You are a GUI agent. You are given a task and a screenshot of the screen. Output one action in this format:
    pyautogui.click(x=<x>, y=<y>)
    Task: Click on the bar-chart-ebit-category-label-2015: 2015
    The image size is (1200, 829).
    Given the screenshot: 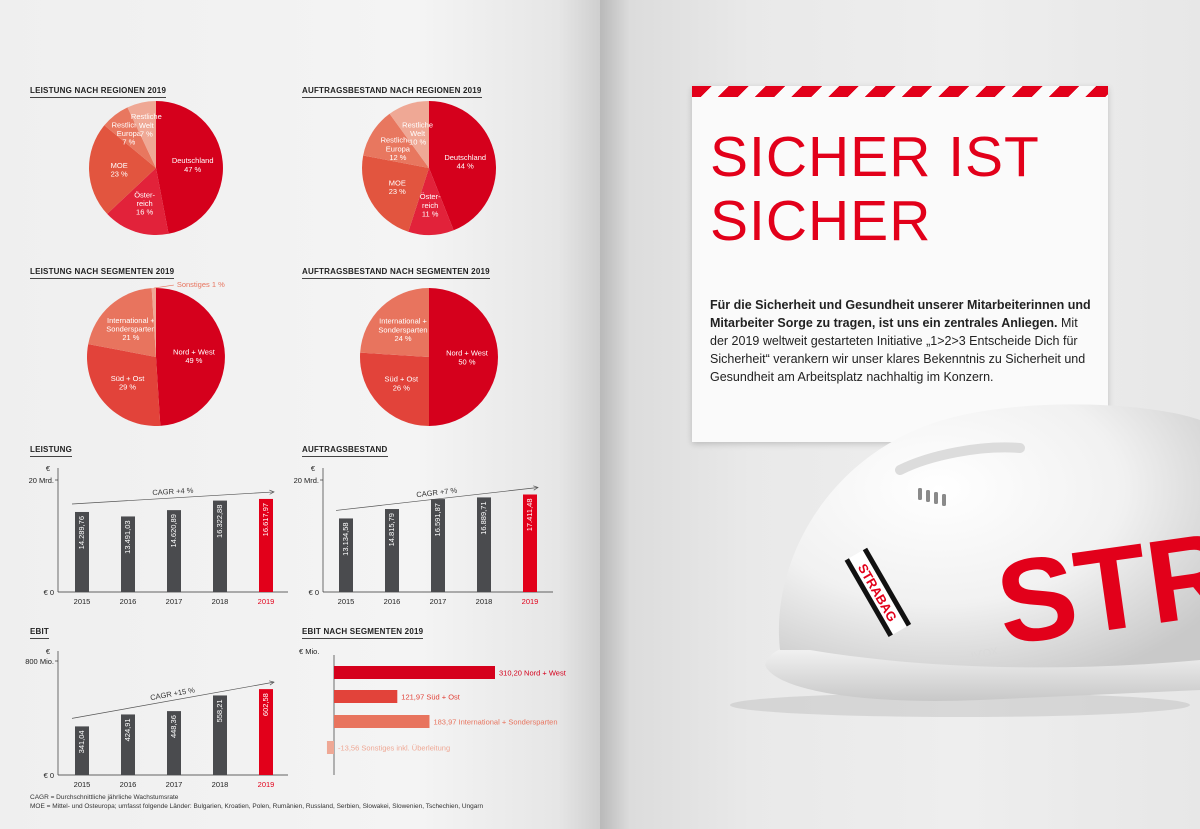 What is the action you would take?
    pyautogui.click(x=82, y=784)
    